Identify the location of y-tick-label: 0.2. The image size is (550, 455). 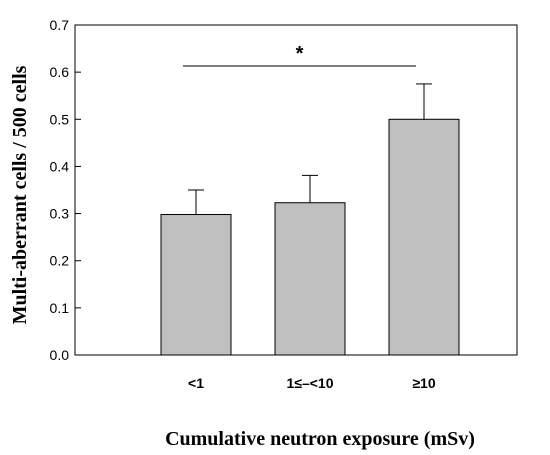
(60, 261).